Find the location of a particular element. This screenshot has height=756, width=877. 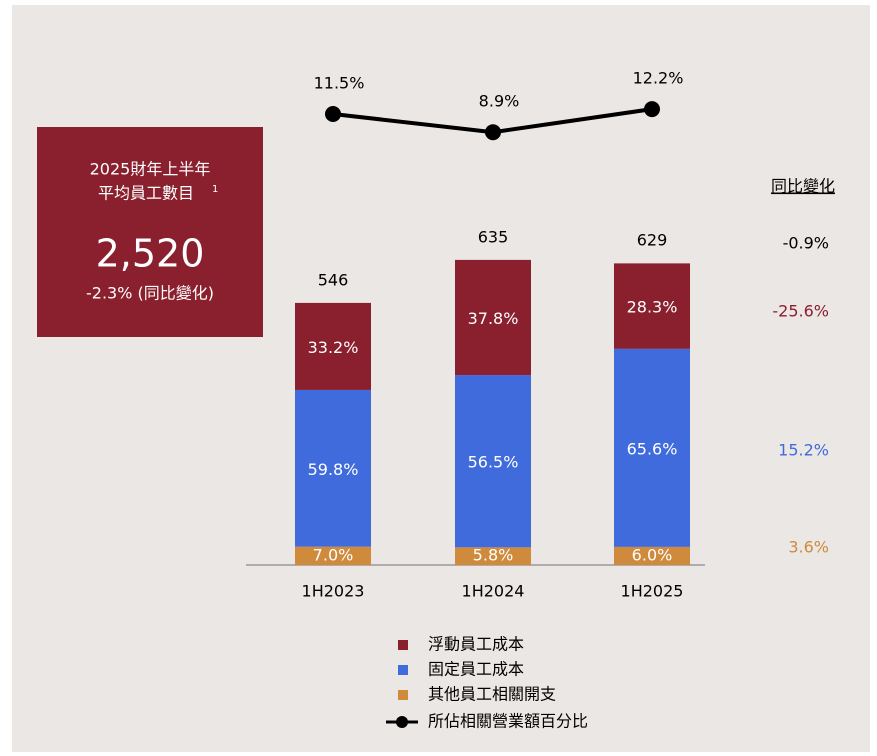

legend-label: 其他員工相關開支 is located at coordinates (492, 694).